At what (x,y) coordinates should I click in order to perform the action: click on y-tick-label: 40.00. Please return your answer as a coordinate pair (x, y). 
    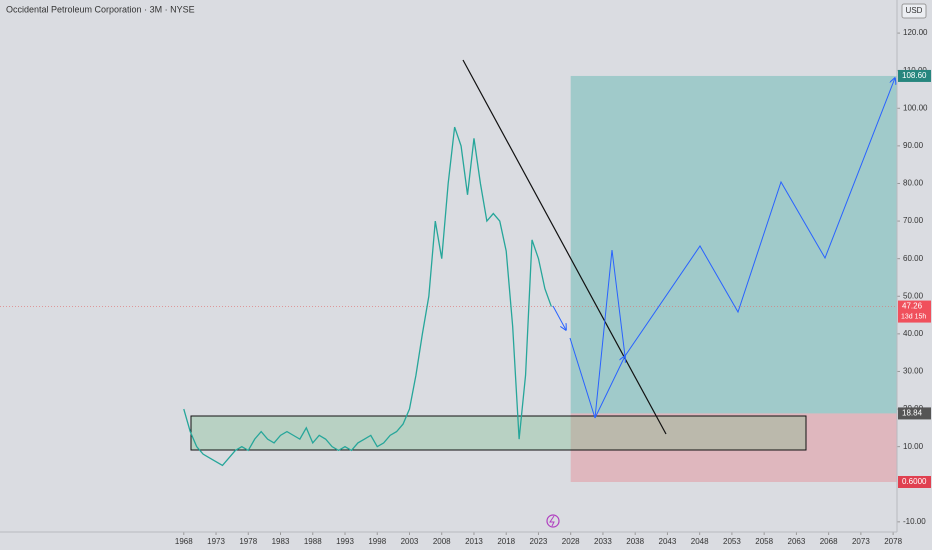
    Looking at the image, I should click on (913, 333).